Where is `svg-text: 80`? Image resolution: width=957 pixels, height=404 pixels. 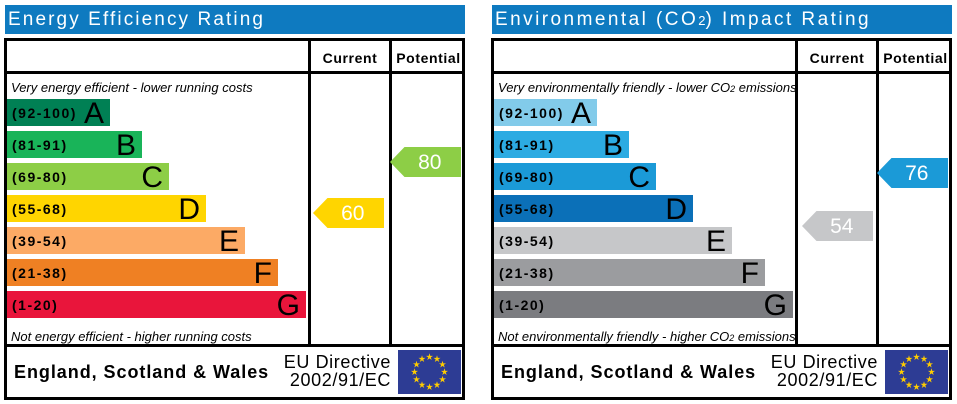
svg-text: 80 is located at coordinates (429, 162).